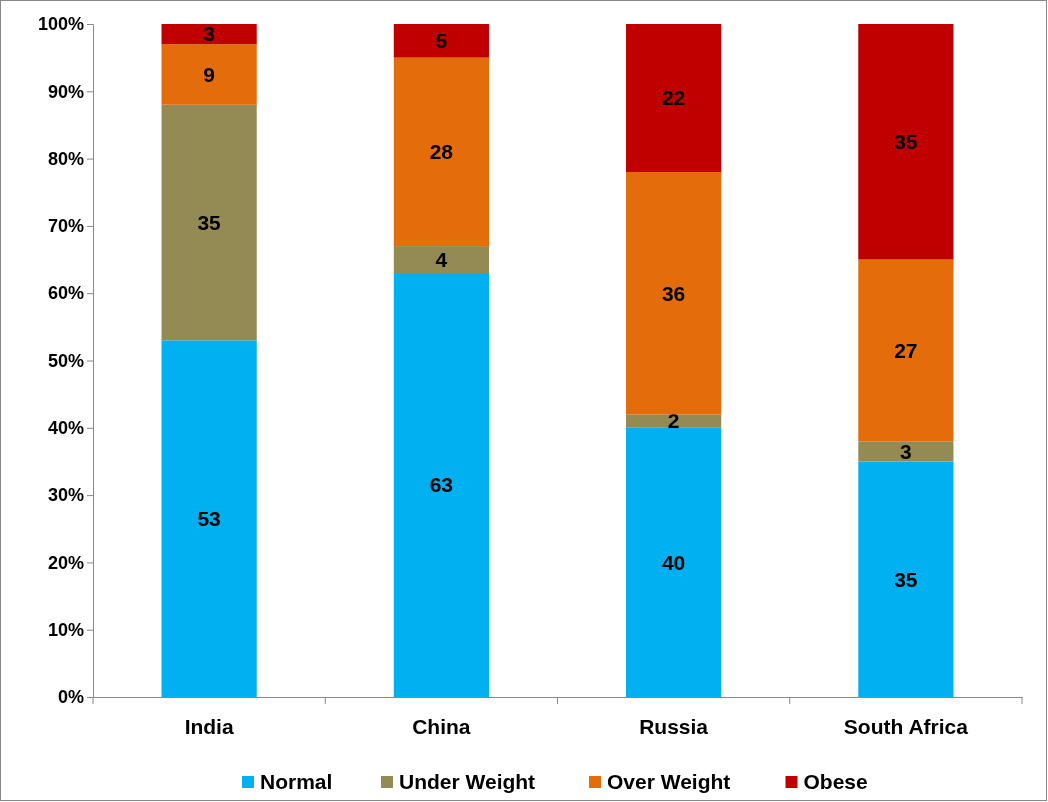 The height and width of the screenshot is (802, 1048). What do you see at coordinates (65, 360) in the screenshot?
I see `y-tick-label: 50%` at bounding box center [65, 360].